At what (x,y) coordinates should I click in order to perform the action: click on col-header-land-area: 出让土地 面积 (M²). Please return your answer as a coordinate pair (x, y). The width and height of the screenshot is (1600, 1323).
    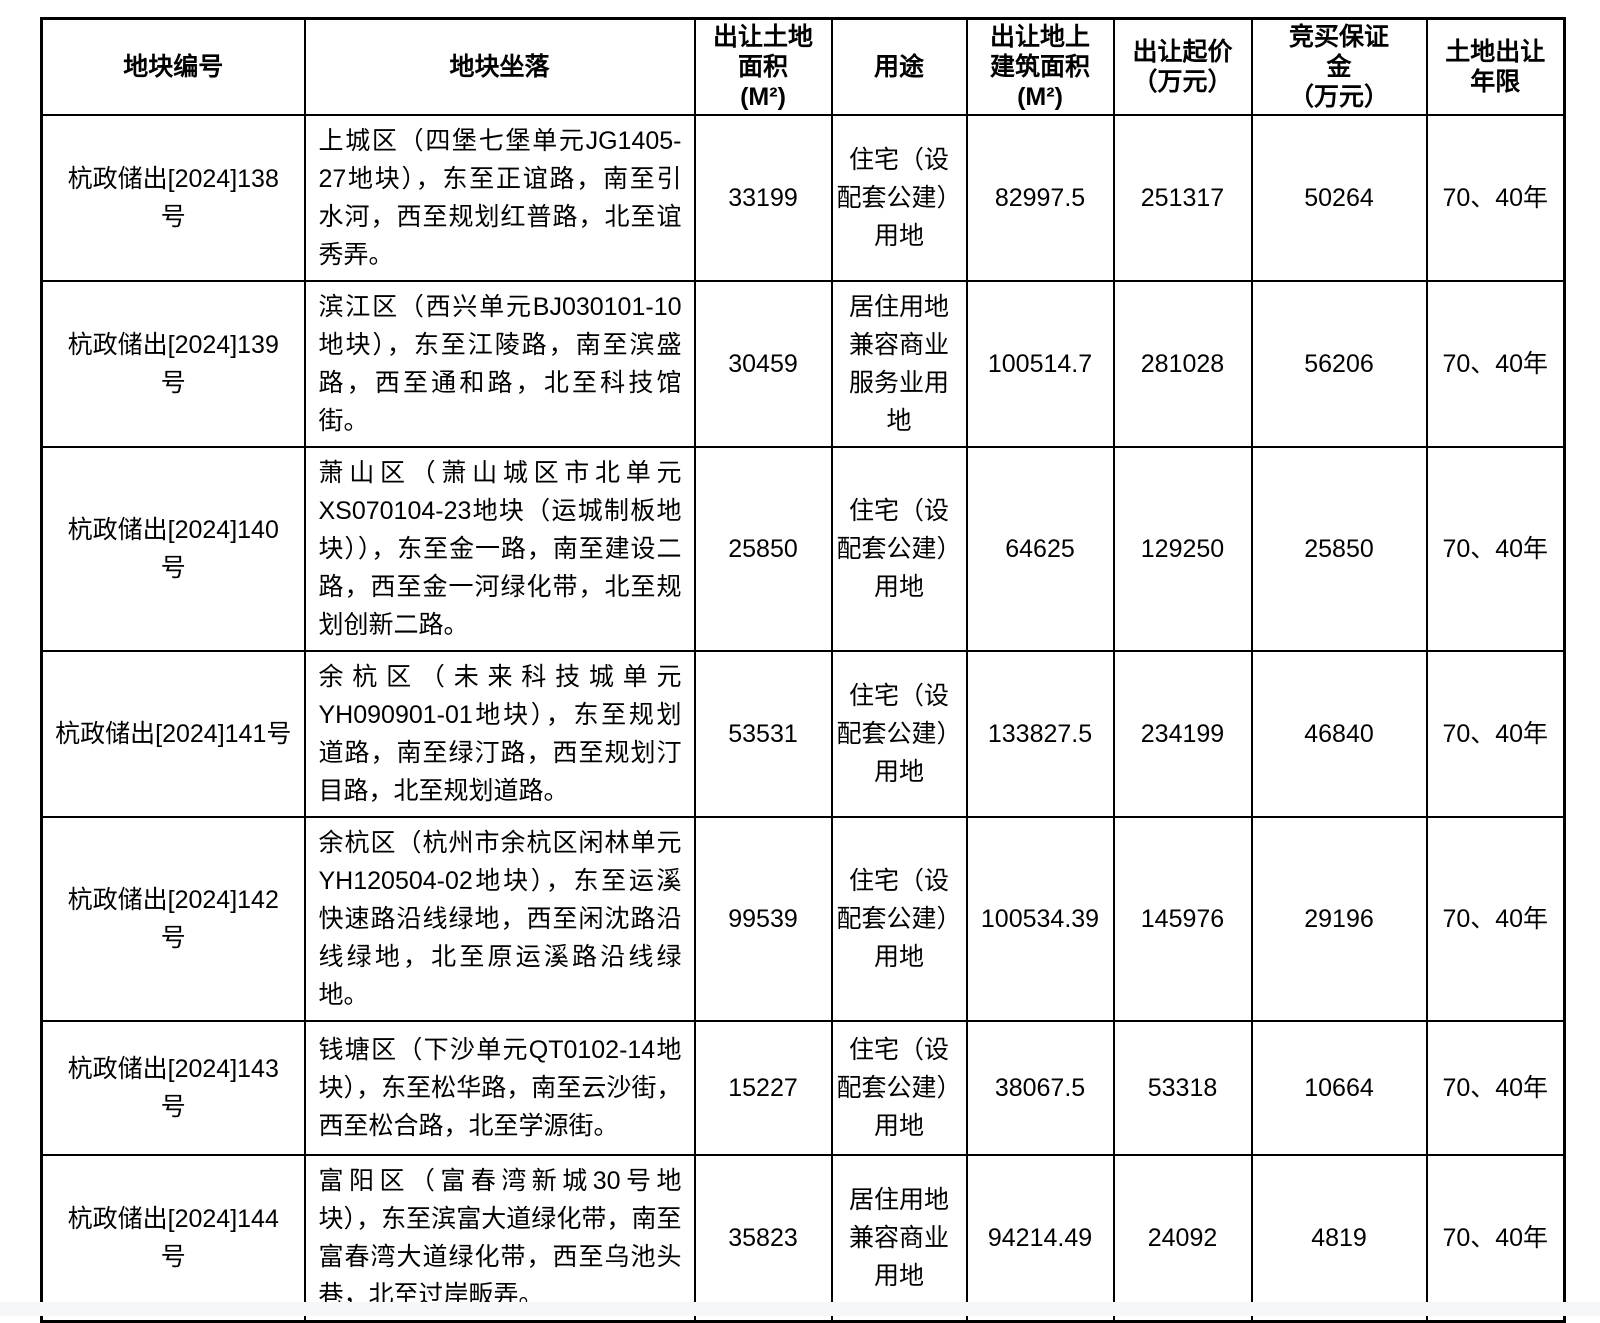
    Looking at the image, I should click on (763, 66).